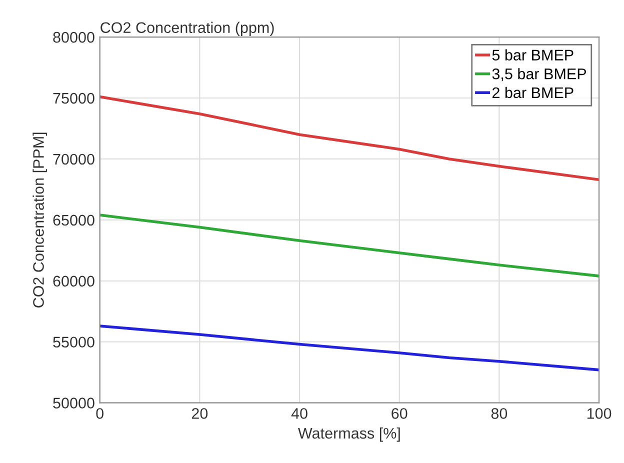 The width and height of the screenshot is (624, 463). I want to click on x-axis-title: Watermass [%], so click(349, 434).